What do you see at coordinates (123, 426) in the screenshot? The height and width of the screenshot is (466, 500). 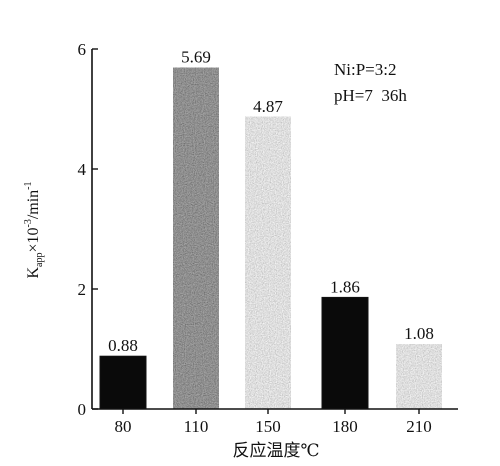 I see `x-tick-label-80: 80` at bounding box center [123, 426].